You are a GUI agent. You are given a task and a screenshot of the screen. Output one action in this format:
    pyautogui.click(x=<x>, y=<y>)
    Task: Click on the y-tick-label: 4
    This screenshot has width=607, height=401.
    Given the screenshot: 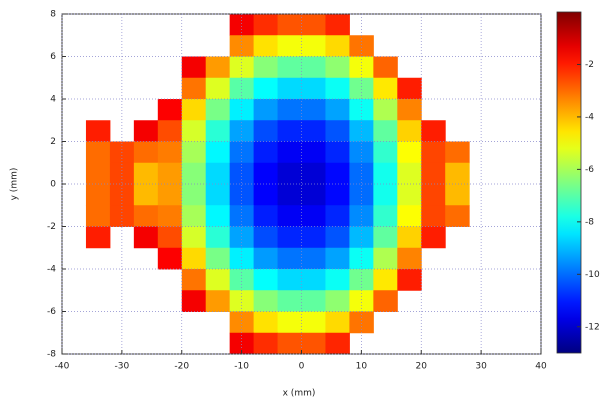 What is the action you would take?
    pyautogui.click(x=53, y=100)
    